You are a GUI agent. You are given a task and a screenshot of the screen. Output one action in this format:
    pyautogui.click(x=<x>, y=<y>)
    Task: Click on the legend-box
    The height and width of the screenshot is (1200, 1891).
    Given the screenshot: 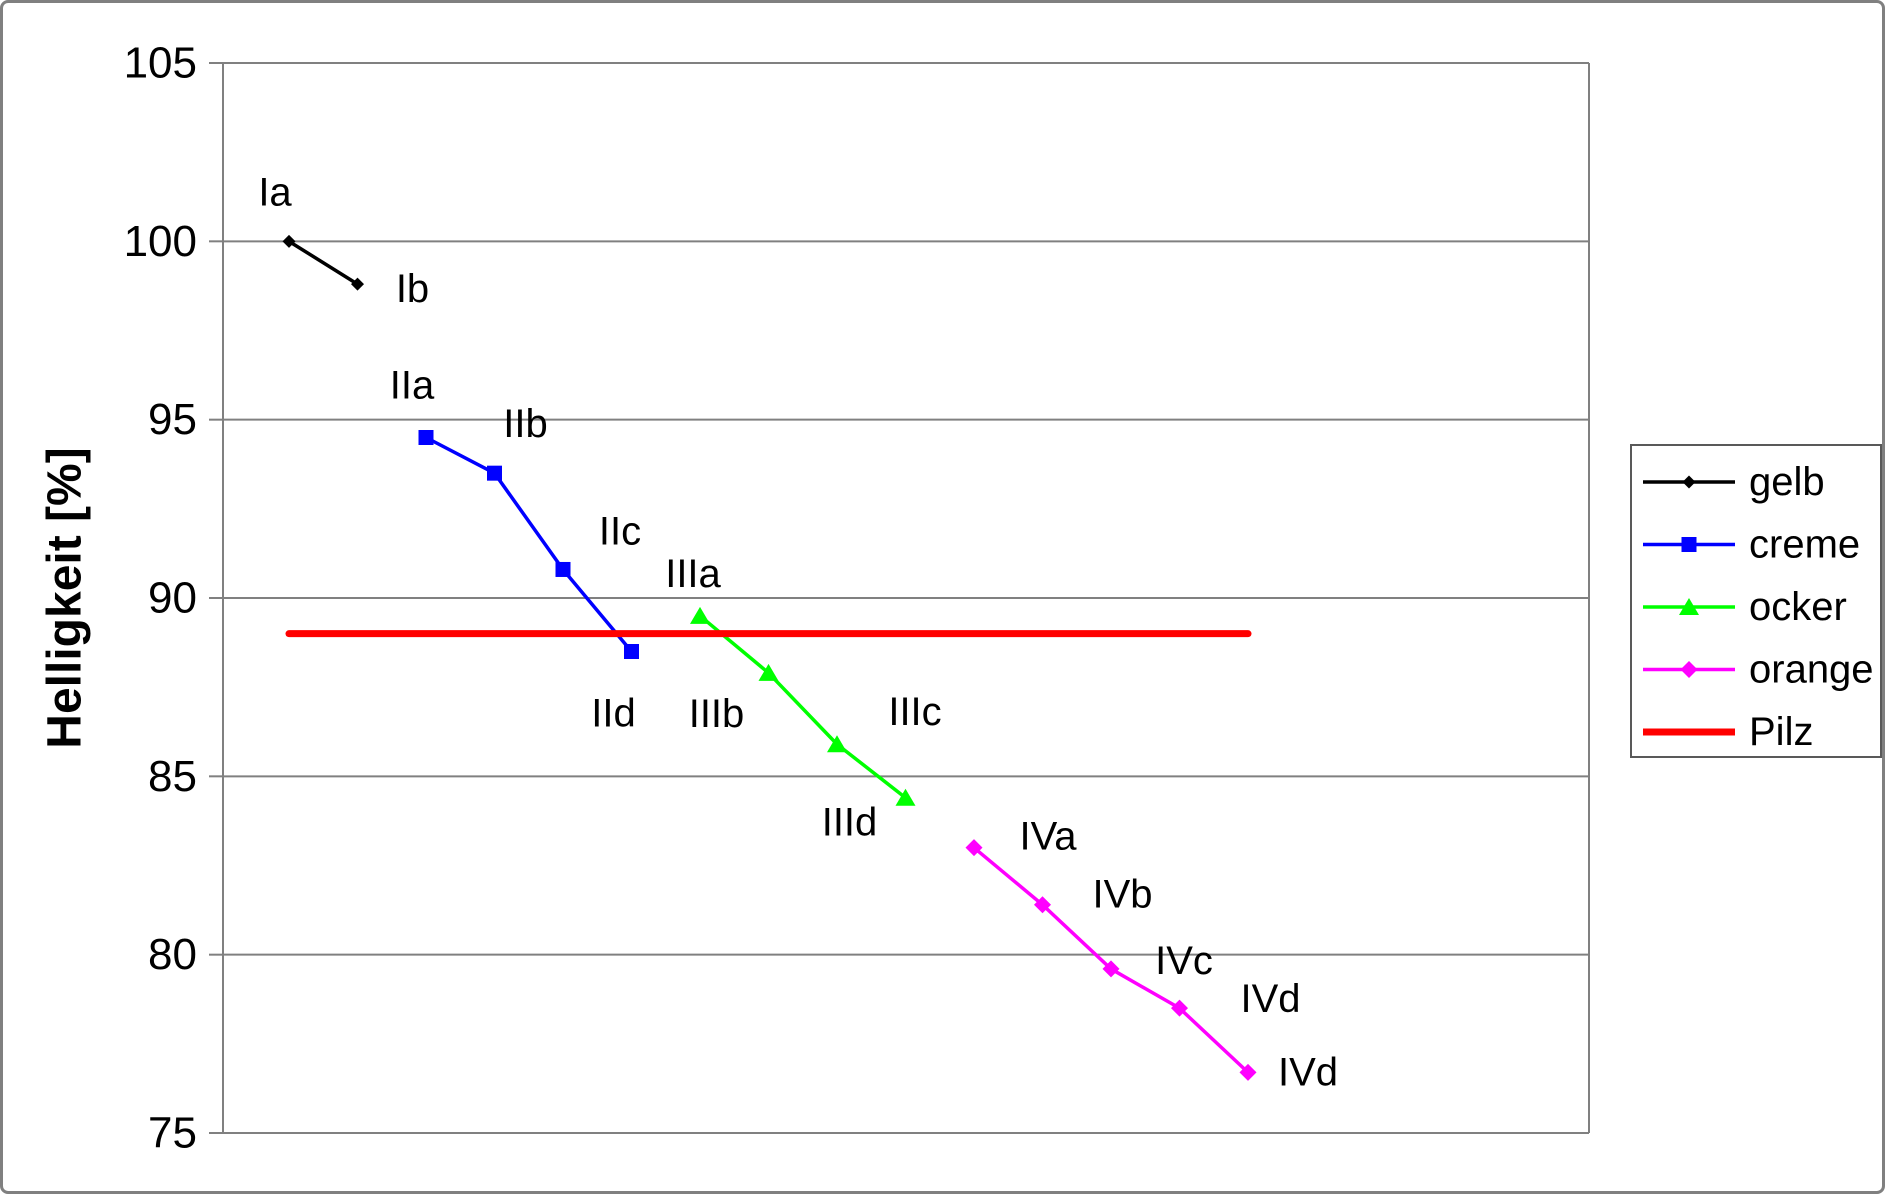 What is the action you would take?
    pyautogui.click(x=1756, y=601)
    